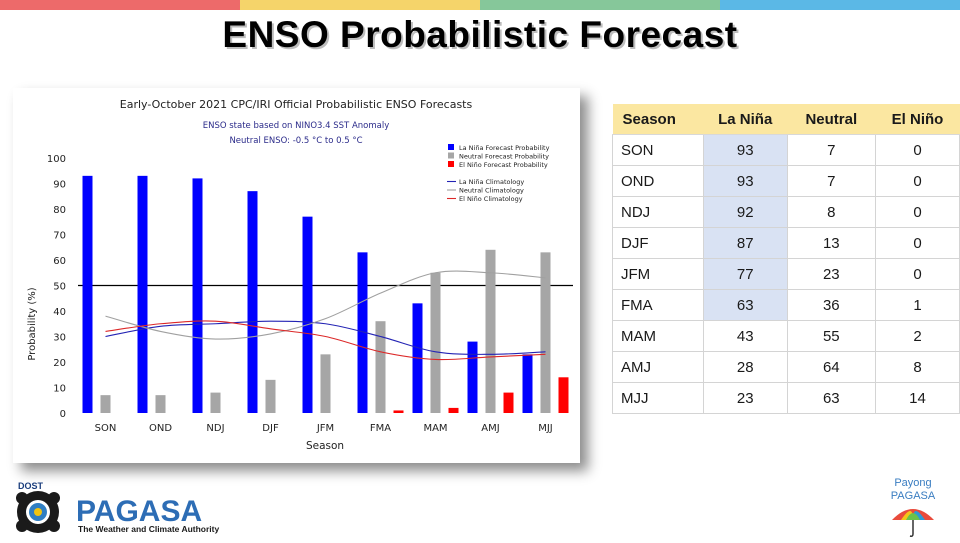 The height and width of the screenshot is (543, 960). I want to click on chart-subtitle-2: Neutral ENSO: -0.5 °C to 0.5 °C, so click(295, 141).